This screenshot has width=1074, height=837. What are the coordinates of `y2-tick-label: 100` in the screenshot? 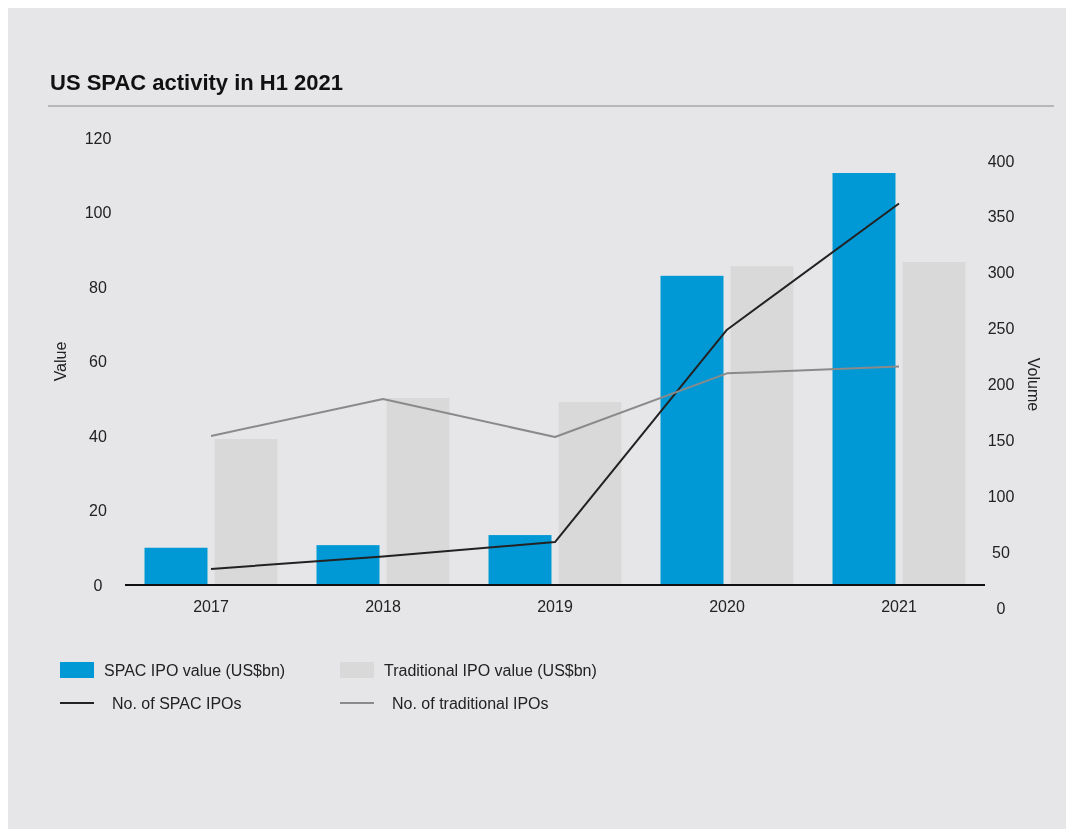 It's located at (1001, 496).